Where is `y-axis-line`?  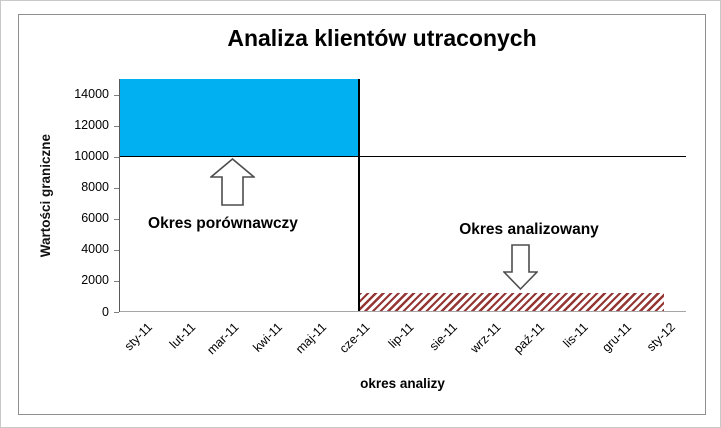
y-axis-line is located at coordinates (119, 195).